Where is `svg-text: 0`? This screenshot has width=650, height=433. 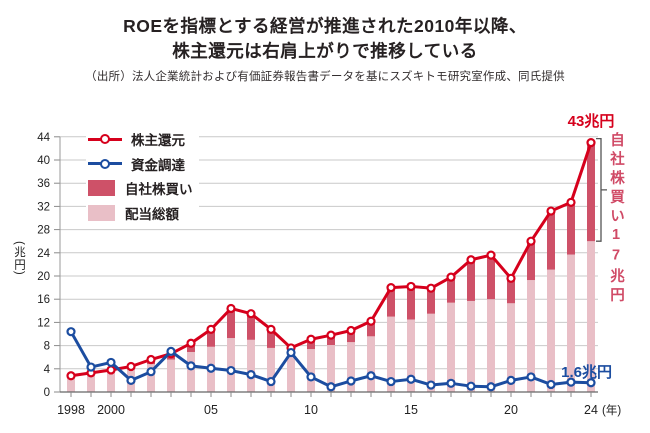 svg-text: 0 is located at coordinates (47, 393).